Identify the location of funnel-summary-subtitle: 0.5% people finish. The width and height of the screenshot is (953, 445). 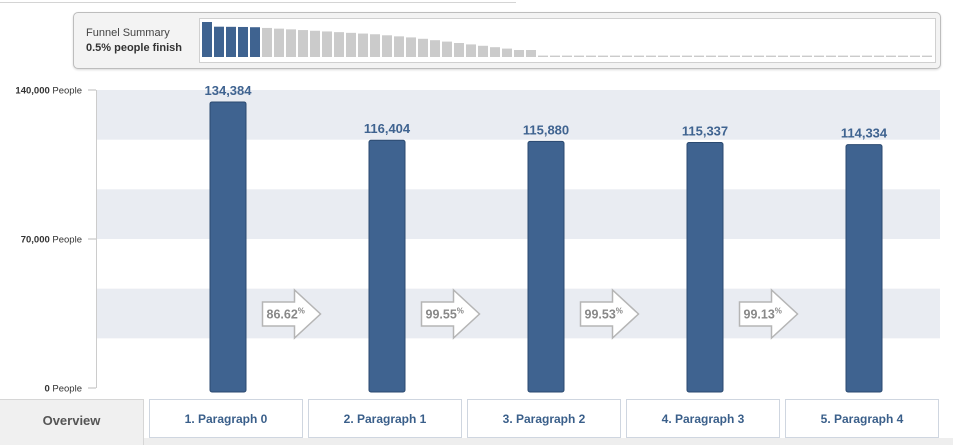
(134, 48).